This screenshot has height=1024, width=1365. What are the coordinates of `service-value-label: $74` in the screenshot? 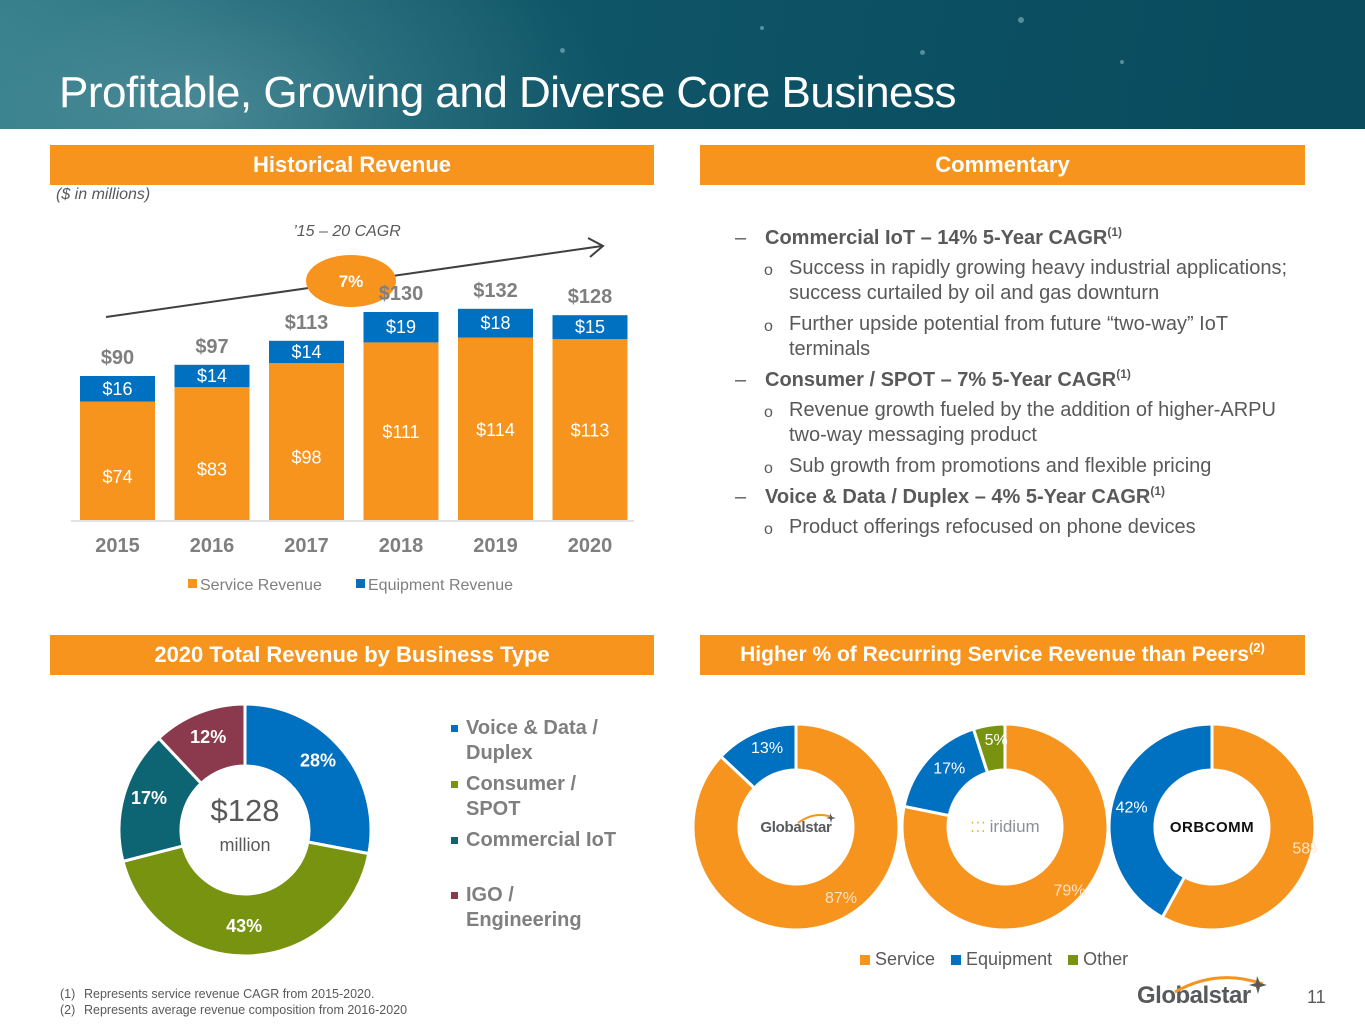 It's located at (117, 477).